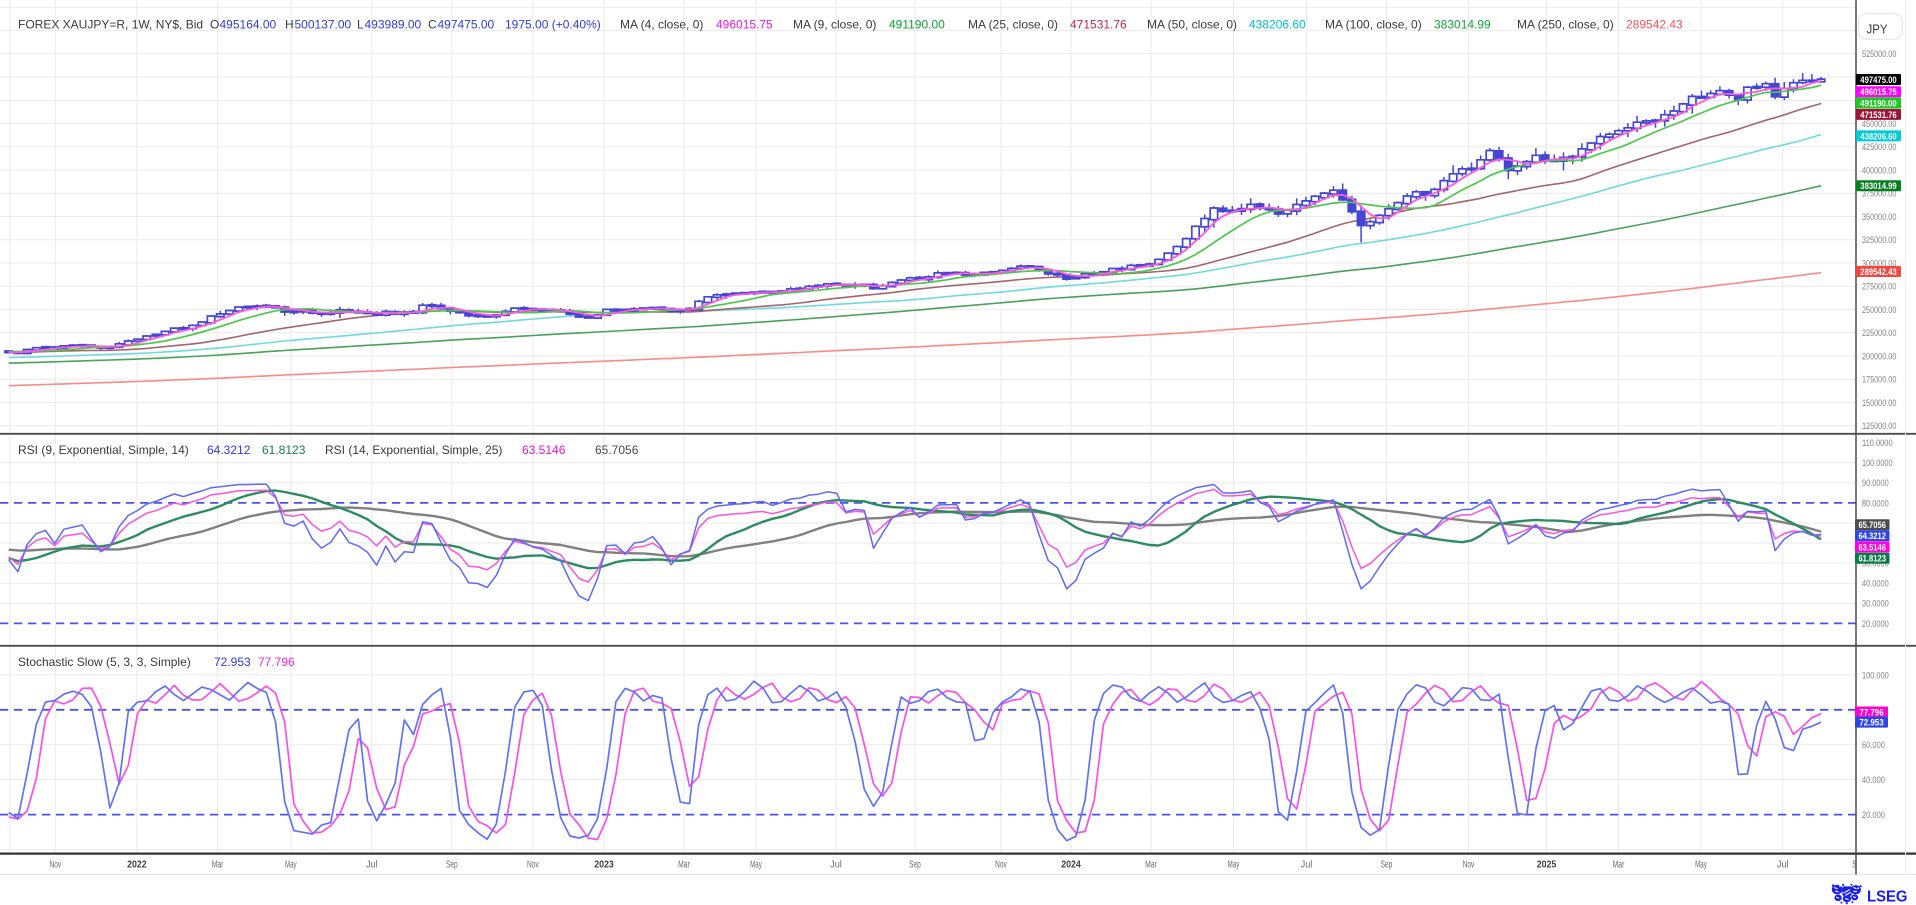  What do you see at coordinates (289, 25) in the screenshot?
I see `svg-text: H` at bounding box center [289, 25].